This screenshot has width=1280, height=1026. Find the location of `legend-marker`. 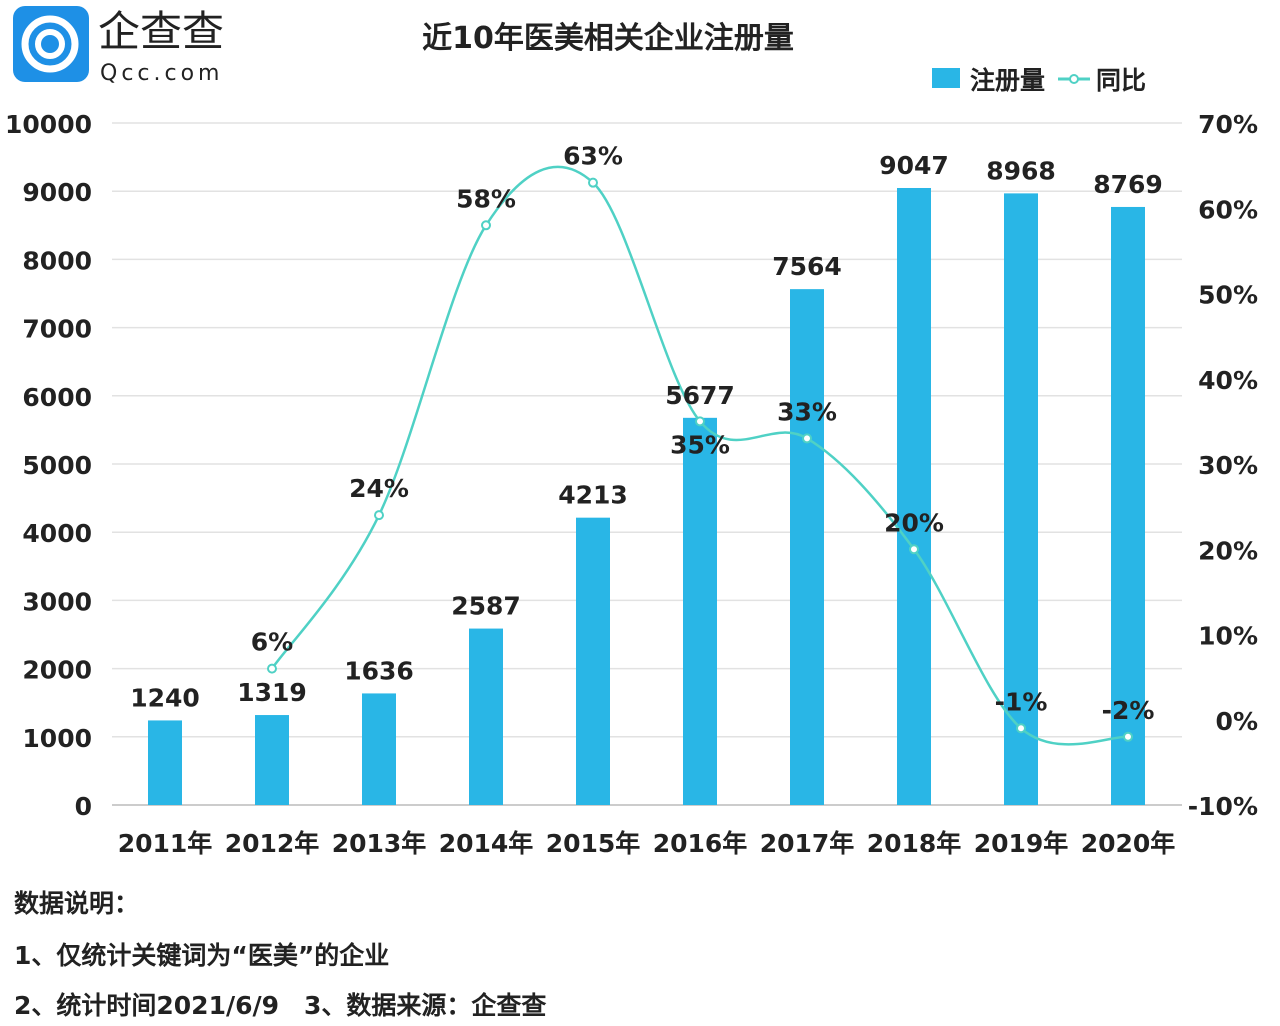

legend-marker is located at coordinates (1074, 79).